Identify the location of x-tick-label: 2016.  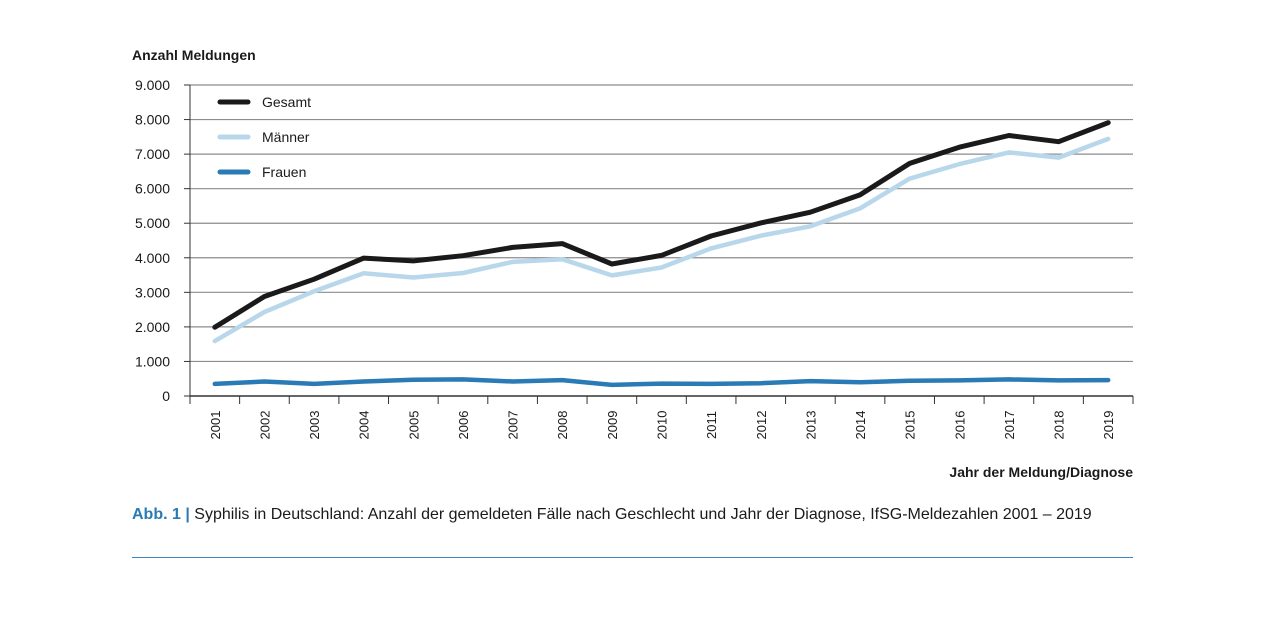
(959, 425).